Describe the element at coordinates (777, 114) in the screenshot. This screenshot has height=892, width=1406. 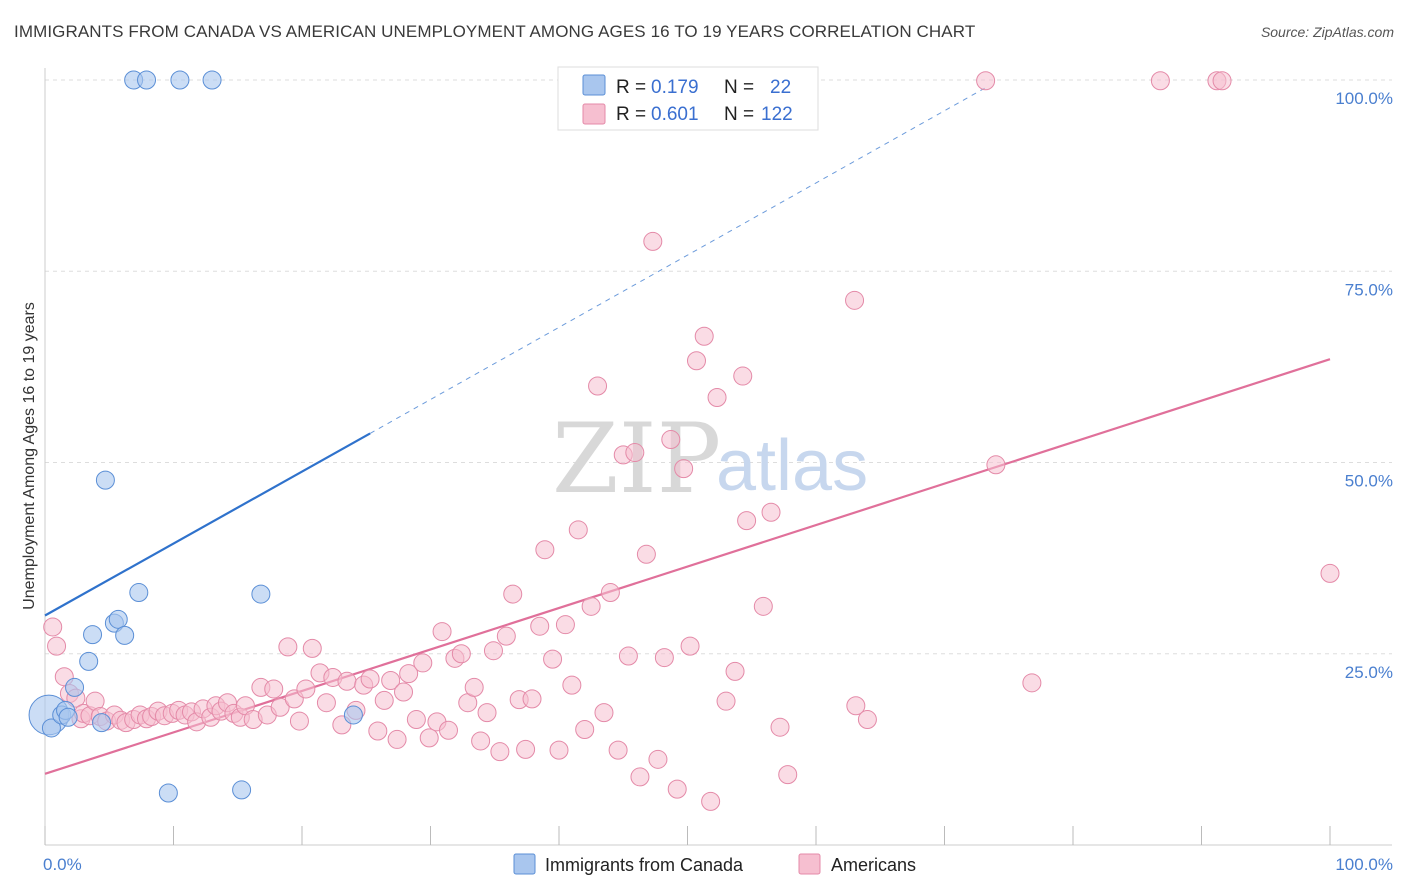
I see `legend-n-value-americans: 122` at that location.